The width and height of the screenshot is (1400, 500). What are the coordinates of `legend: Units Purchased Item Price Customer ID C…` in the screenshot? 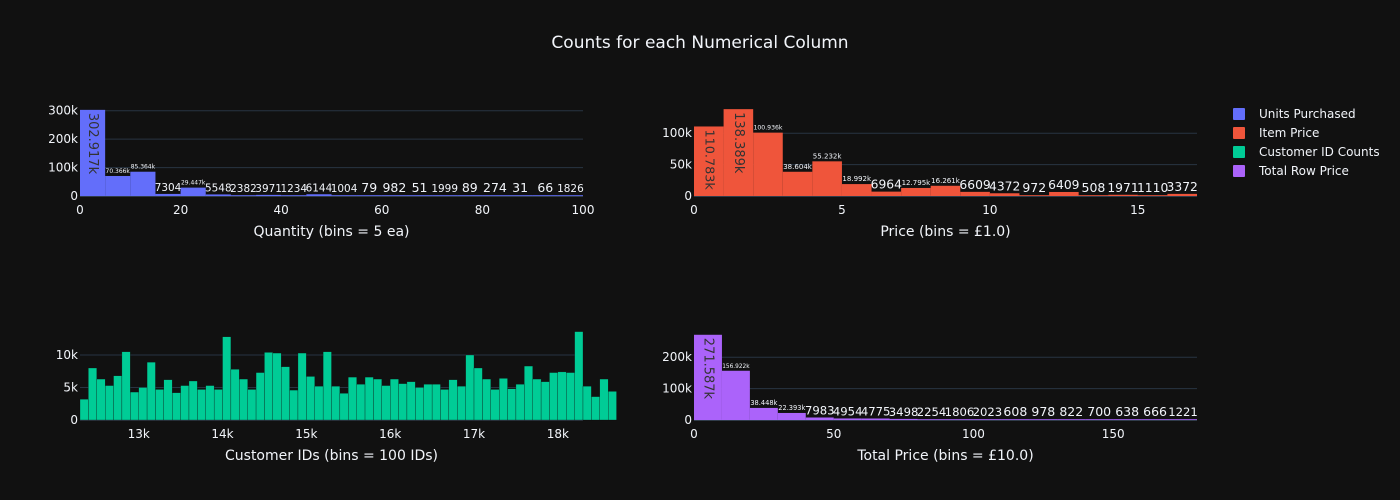 It's located at (1306, 142).